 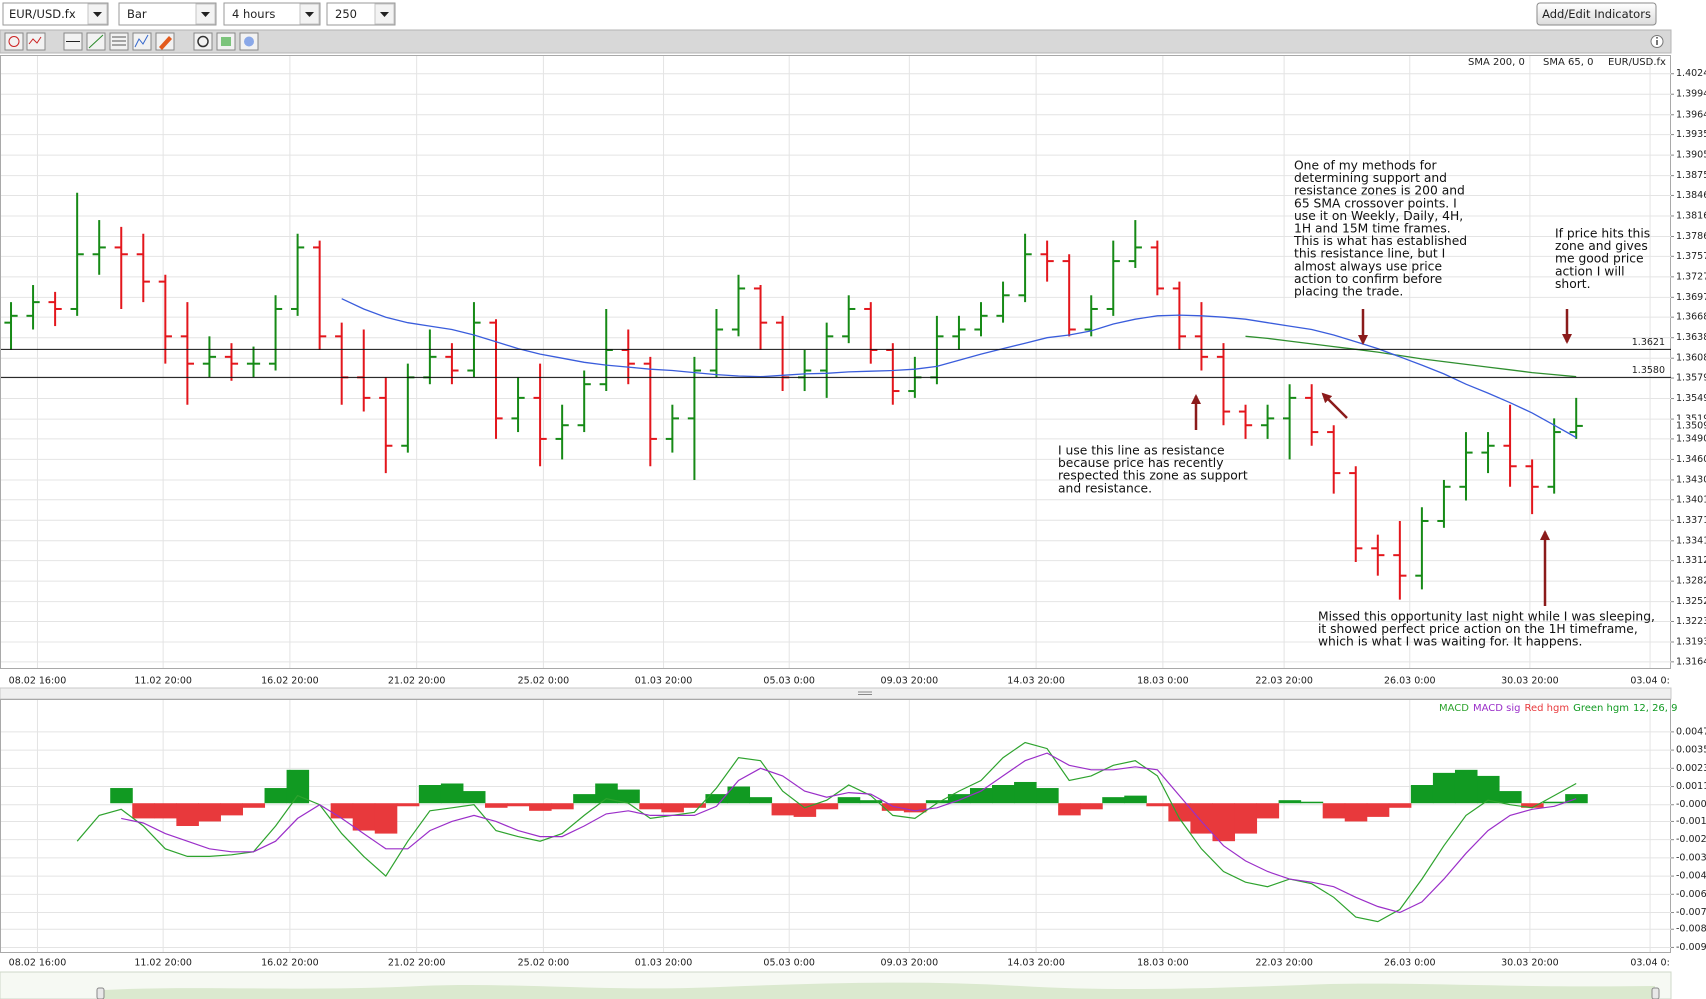 What do you see at coordinates (1691, 621) in the screenshot?
I see `y-tick-label: 1.3223` at bounding box center [1691, 621].